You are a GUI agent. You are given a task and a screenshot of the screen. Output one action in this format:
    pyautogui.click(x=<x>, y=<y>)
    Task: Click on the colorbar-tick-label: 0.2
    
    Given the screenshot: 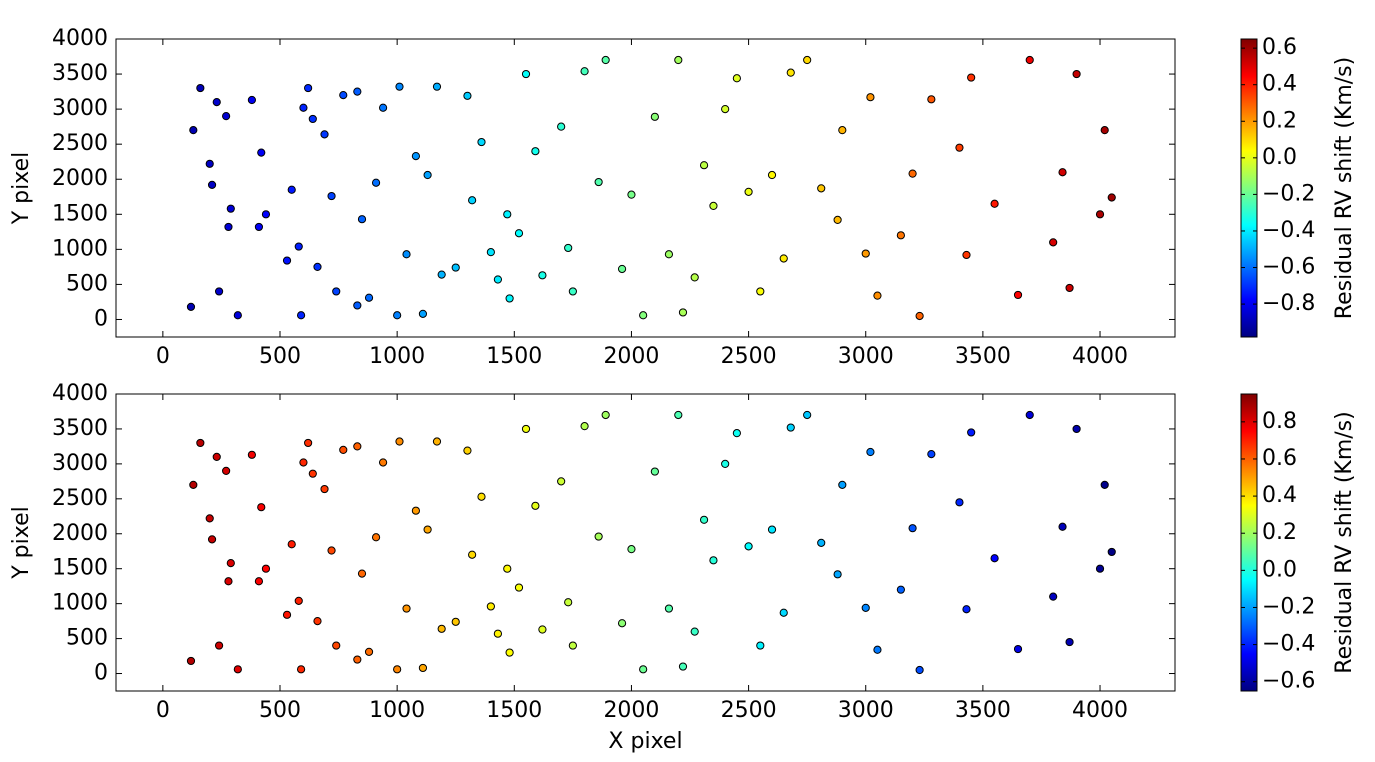 What is the action you would take?
    pyautogui.click(x=1279, y=532)
    